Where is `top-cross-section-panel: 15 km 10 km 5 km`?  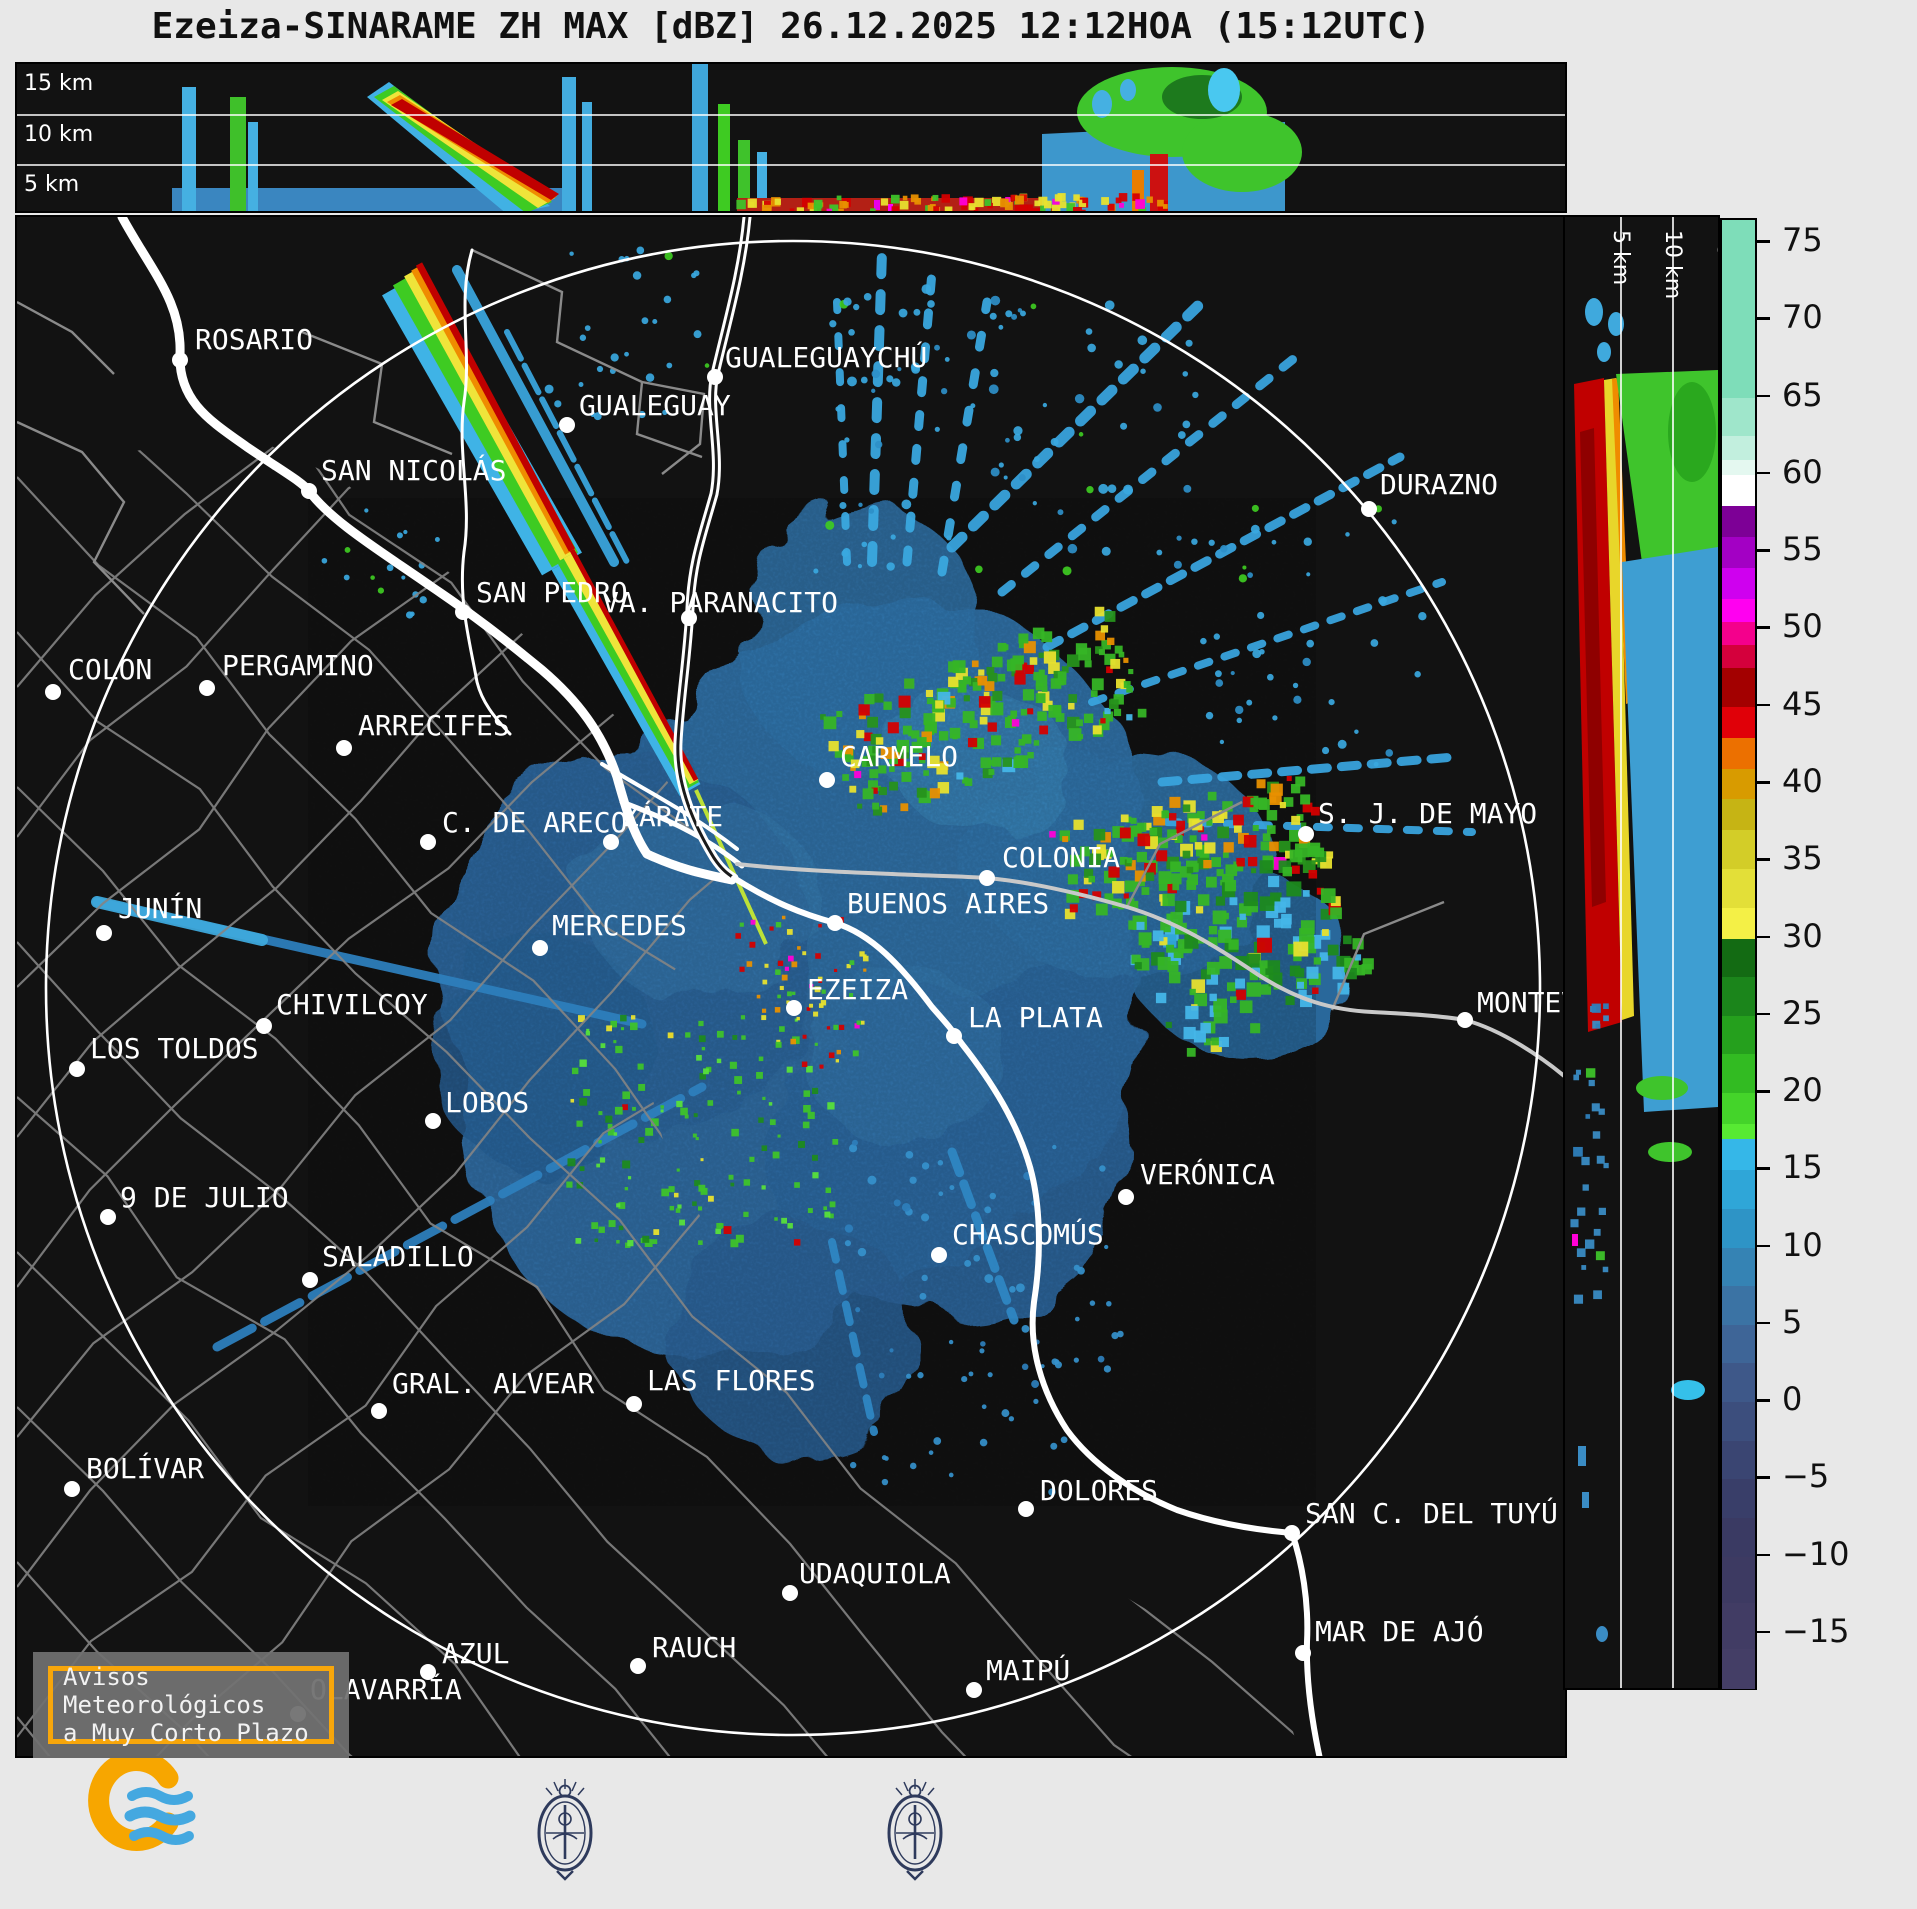 top-cross-section-panel: 15 km 10 km 5 km is located at coordinates (791, 137).